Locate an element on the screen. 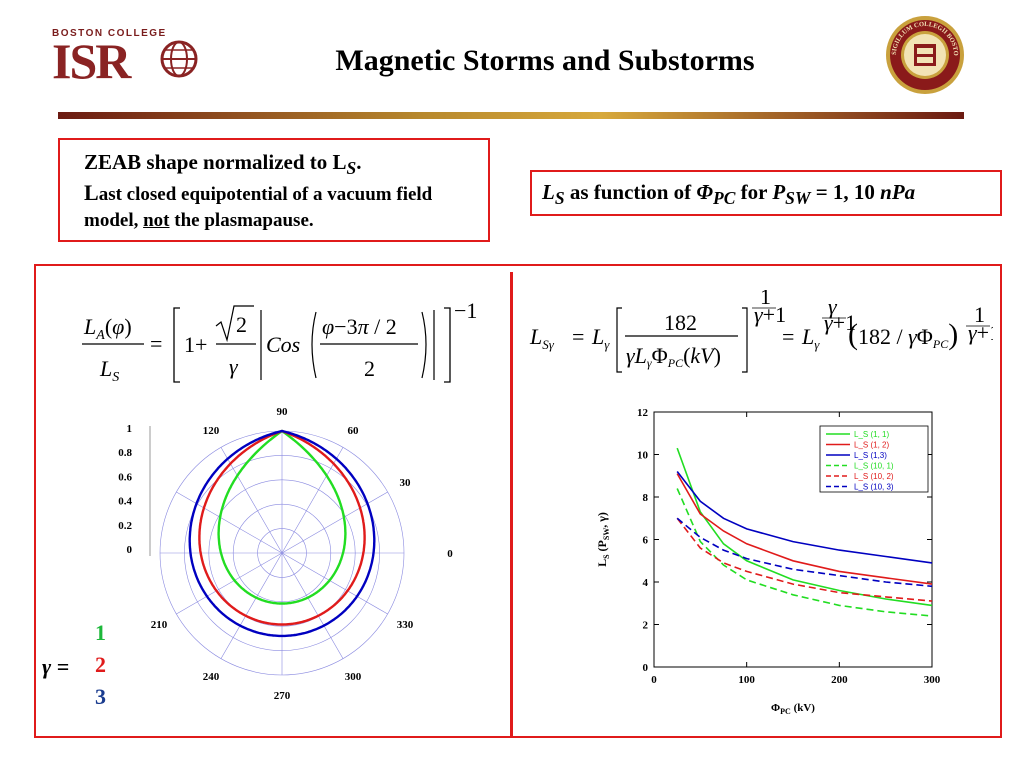  svg-text: 1+ is located at coordinates (195, 344).